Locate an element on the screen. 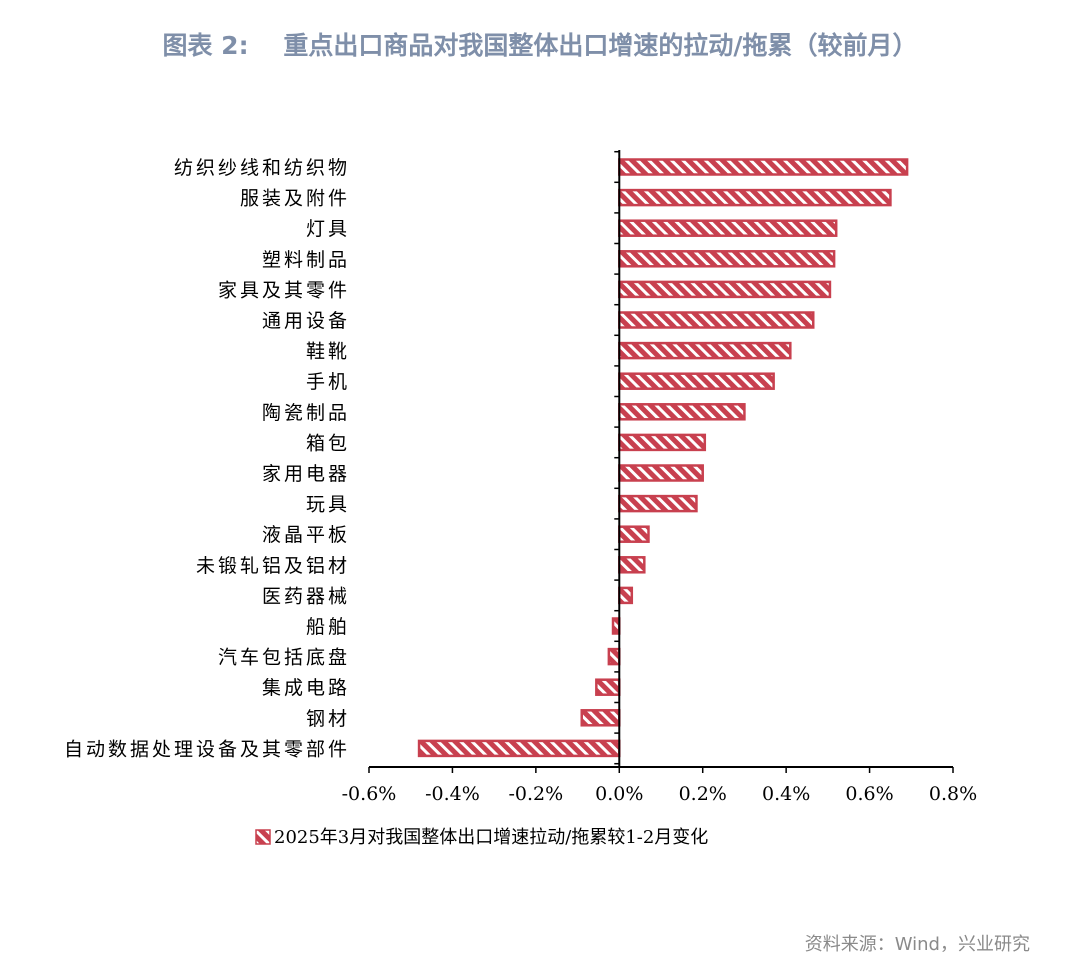  category-label: 手机 is located at coordinates (328, 382).